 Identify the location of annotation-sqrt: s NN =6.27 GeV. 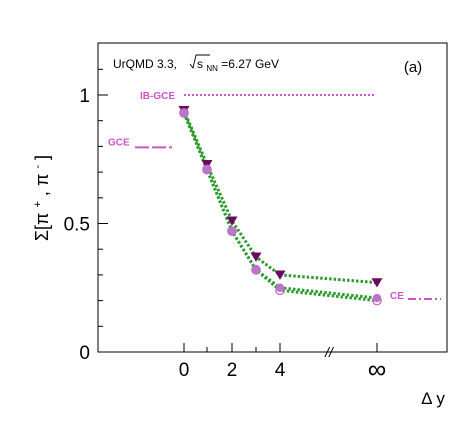
(238, 65).